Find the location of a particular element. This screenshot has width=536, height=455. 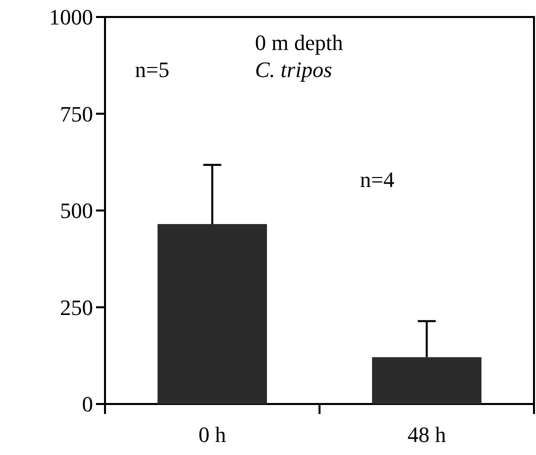

y-tick-label: 250 is located at coordinates (76, 307).